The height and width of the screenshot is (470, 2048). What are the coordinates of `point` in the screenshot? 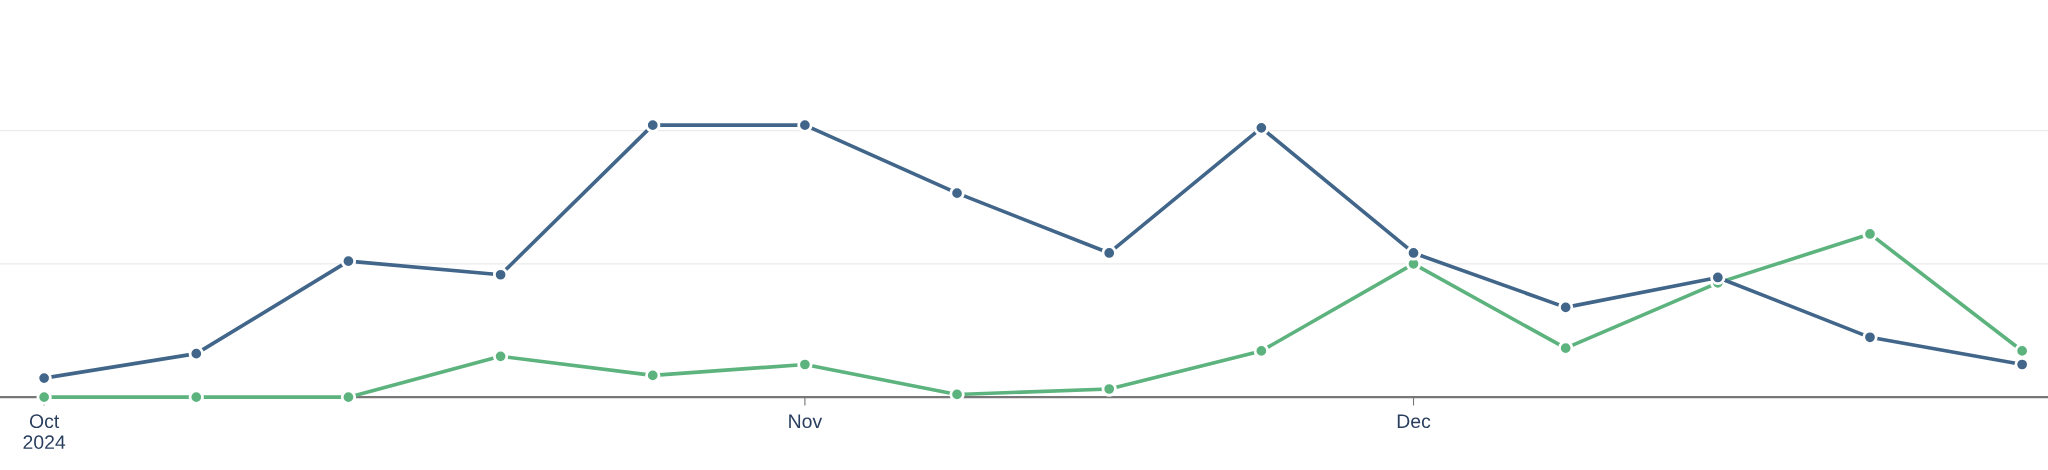 It's located at (1413, 253).